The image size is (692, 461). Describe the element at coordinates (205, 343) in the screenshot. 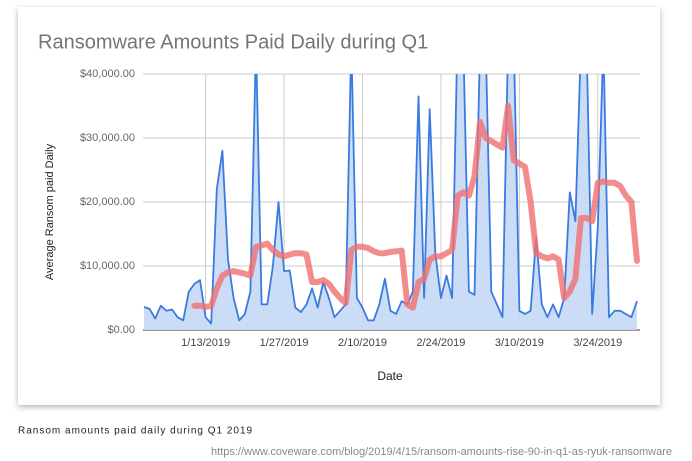

I see `x-tick-label: 1/13/2019` at that location.